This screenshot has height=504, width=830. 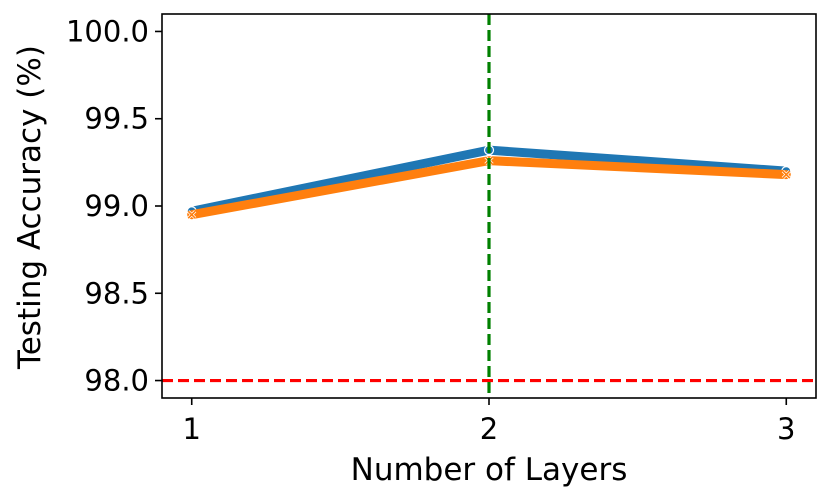 What do you see at coordinates (489, 429) in the screenshot?
I see `x-tick-label: 2` at bounding box center [489, 429].